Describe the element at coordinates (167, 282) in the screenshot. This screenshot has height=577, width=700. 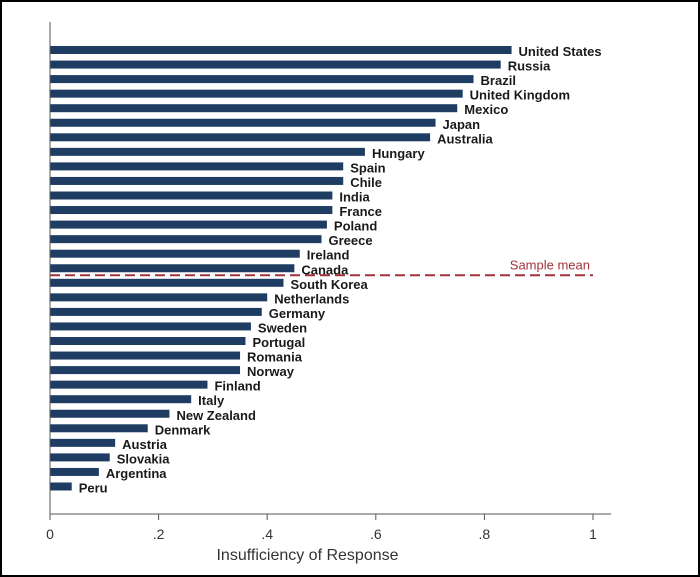
I see `bar-south-korea` at that location.